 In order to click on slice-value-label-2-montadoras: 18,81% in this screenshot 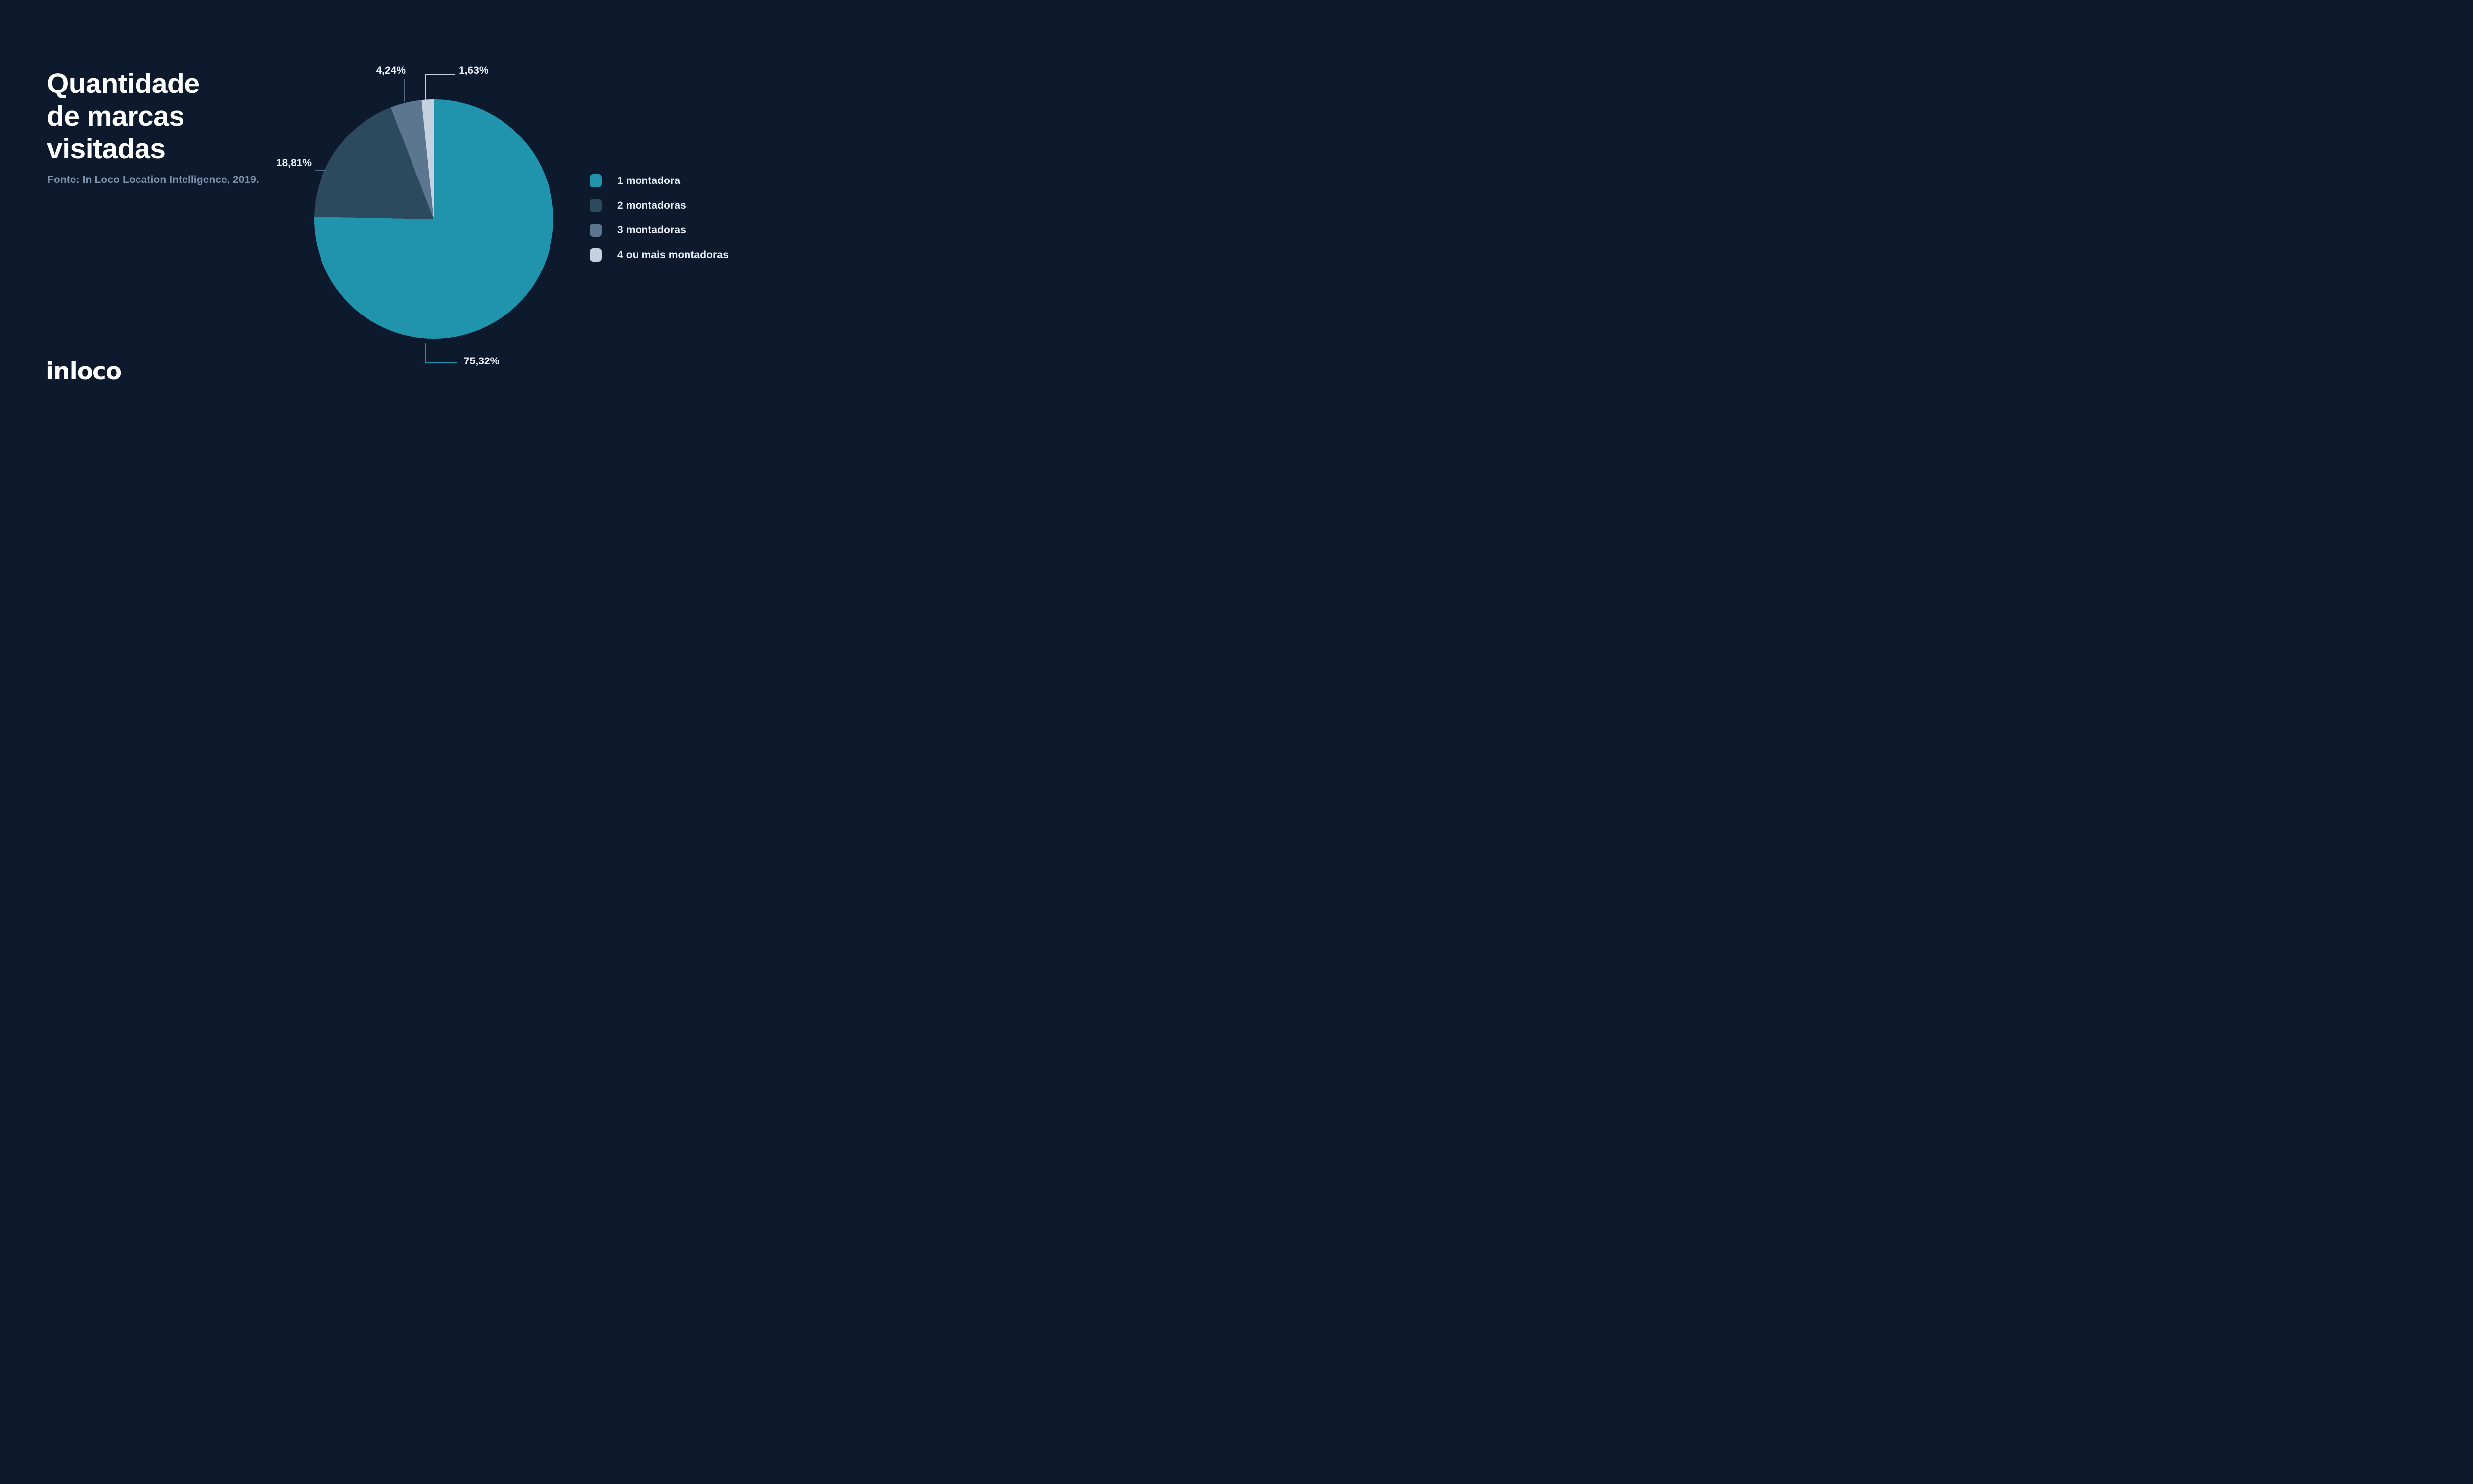, I will do `click(294, 163)`.